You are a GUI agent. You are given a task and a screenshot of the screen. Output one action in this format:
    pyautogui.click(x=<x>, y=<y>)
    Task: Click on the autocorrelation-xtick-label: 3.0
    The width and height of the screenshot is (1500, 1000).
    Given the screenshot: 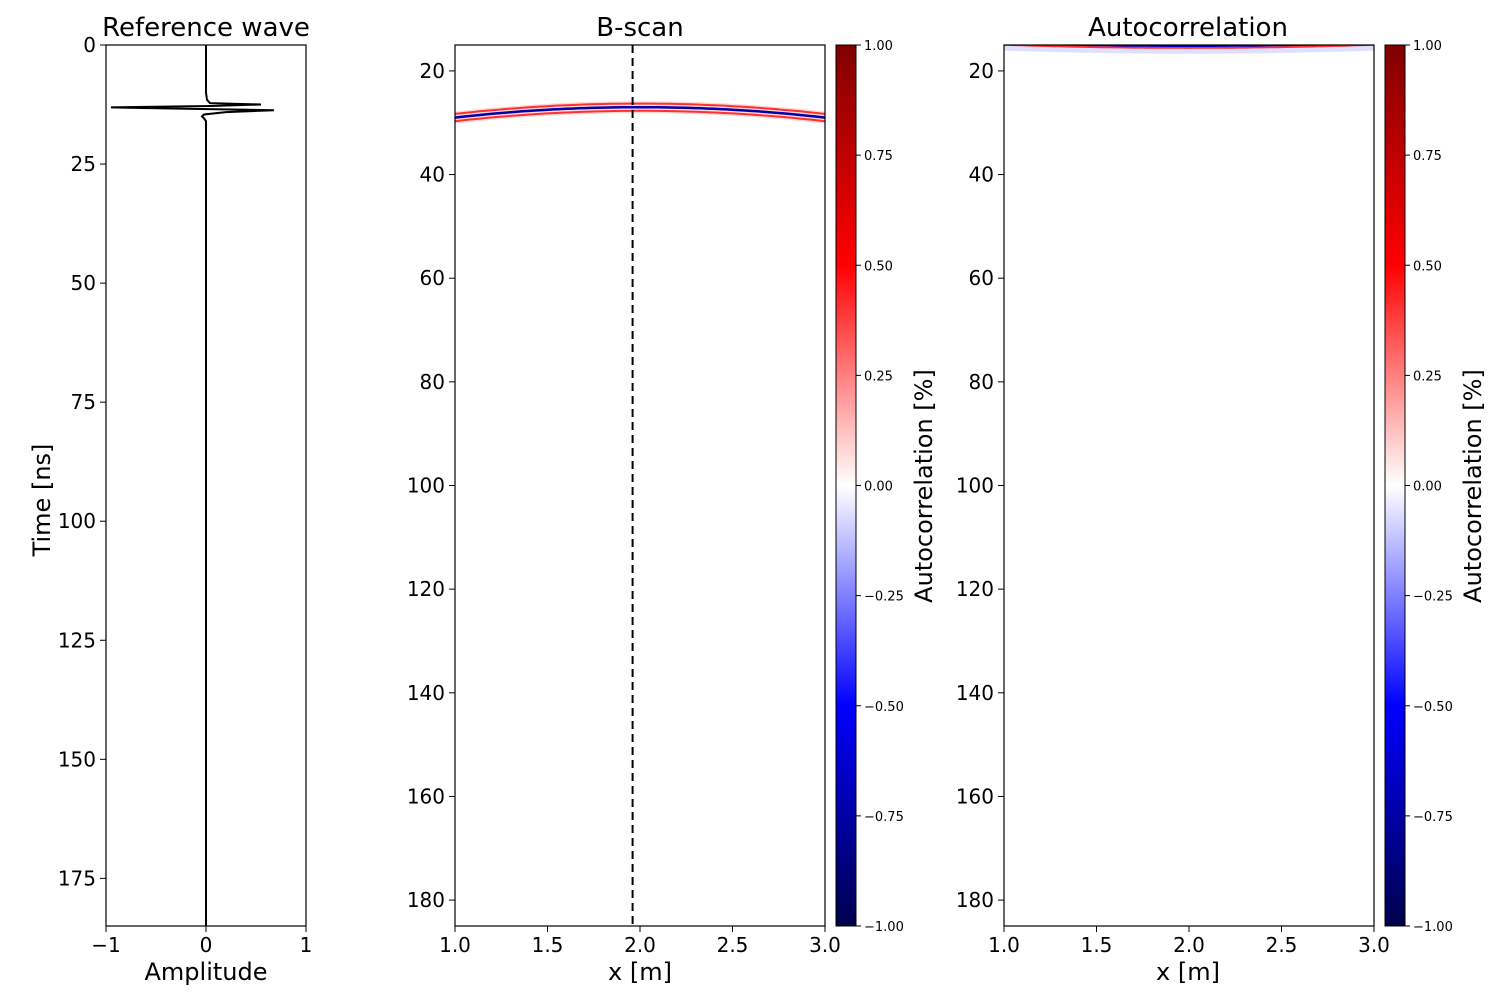 What is the action you would take?
    pyautogui.click(x=1374, y=945)
    